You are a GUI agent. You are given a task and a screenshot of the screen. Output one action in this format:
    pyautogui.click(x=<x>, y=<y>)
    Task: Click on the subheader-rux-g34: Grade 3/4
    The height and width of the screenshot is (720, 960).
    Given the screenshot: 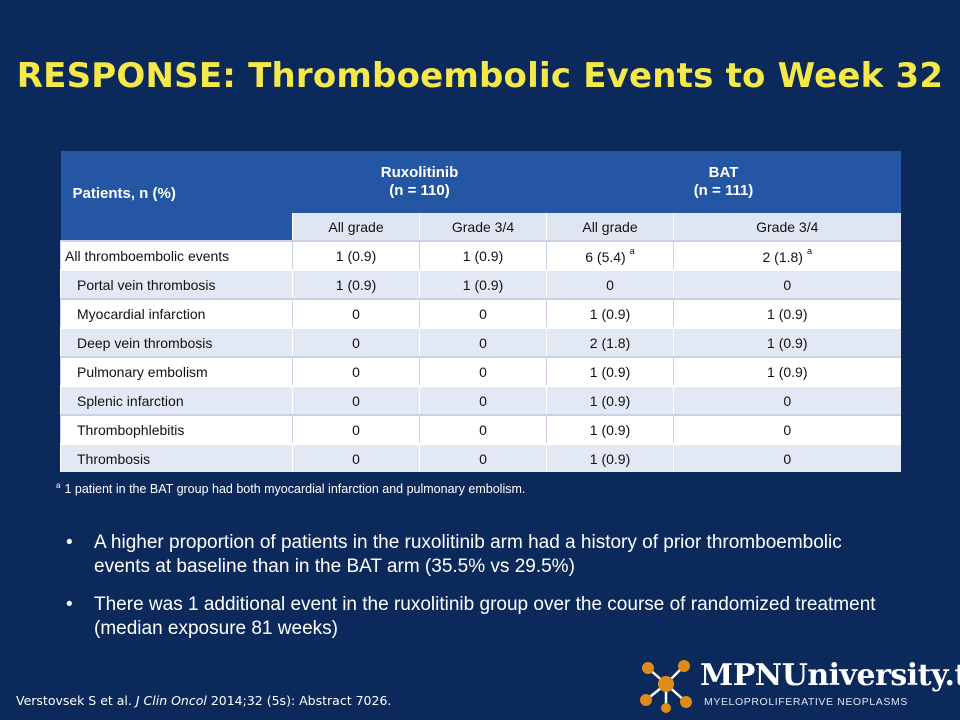 What is the action you would take?
    pyautogui.click(x=483, y=227)
    